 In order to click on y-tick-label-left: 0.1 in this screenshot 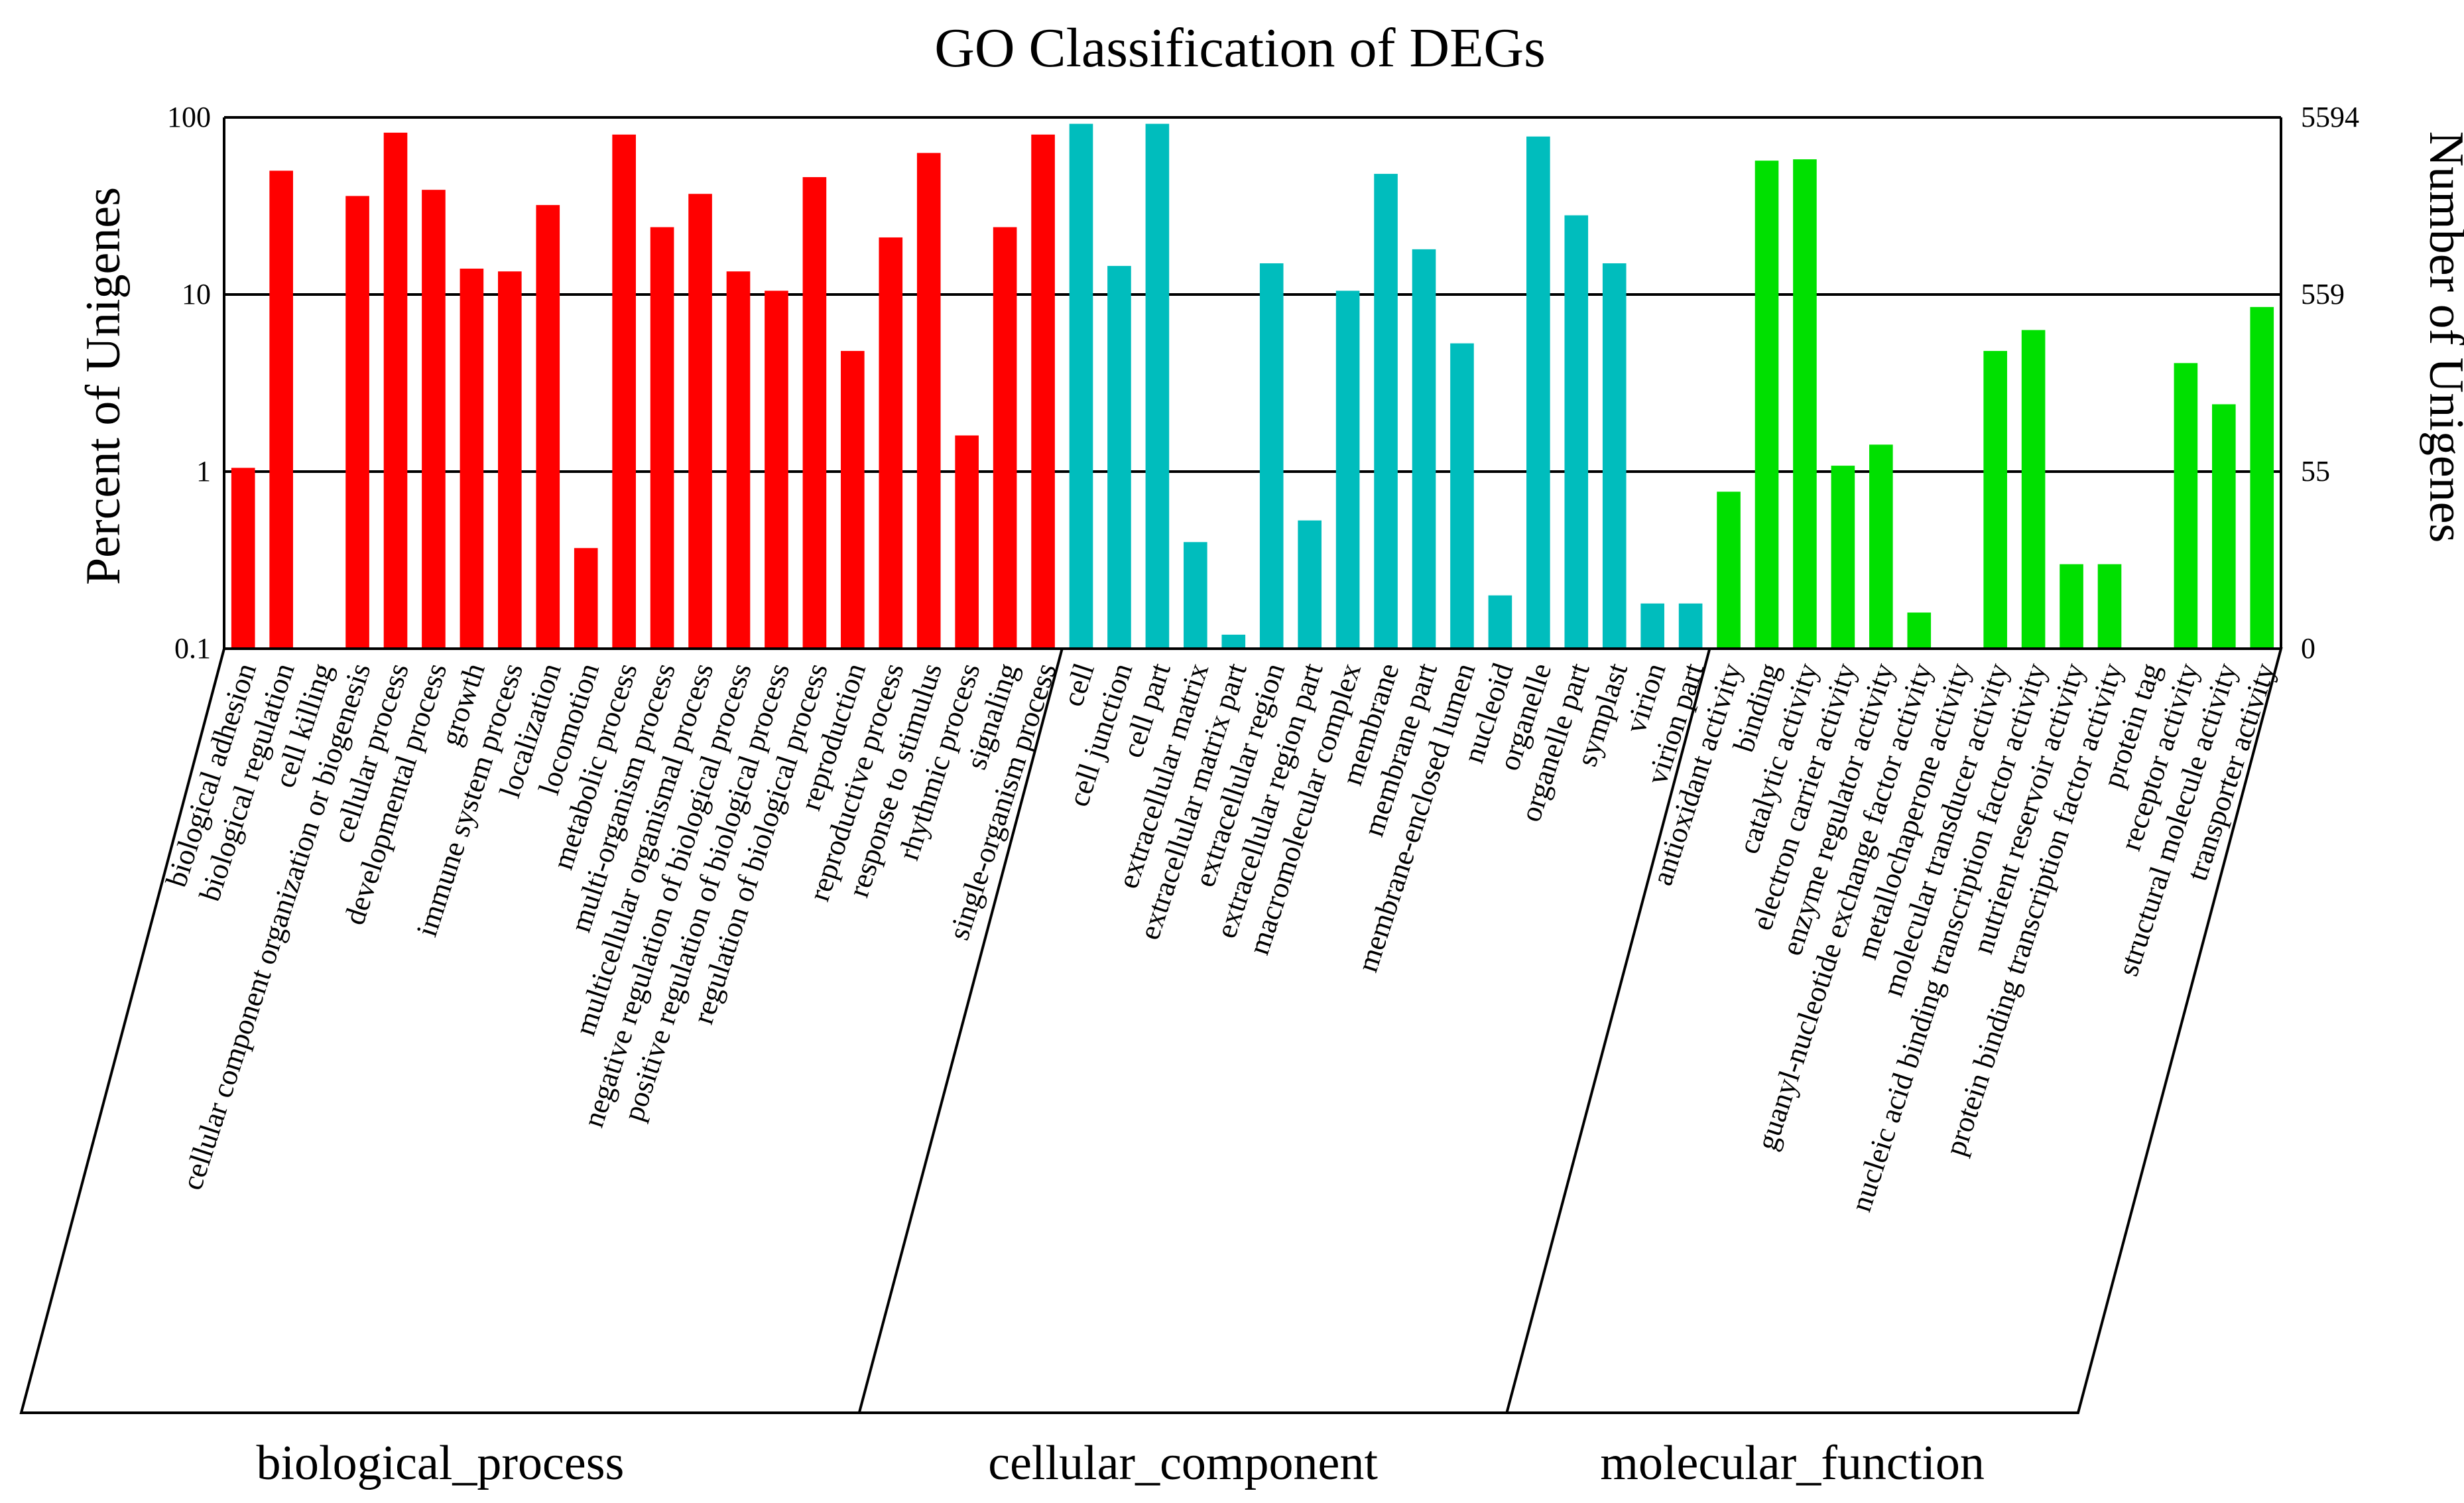, I will do `click(192, 648)`.